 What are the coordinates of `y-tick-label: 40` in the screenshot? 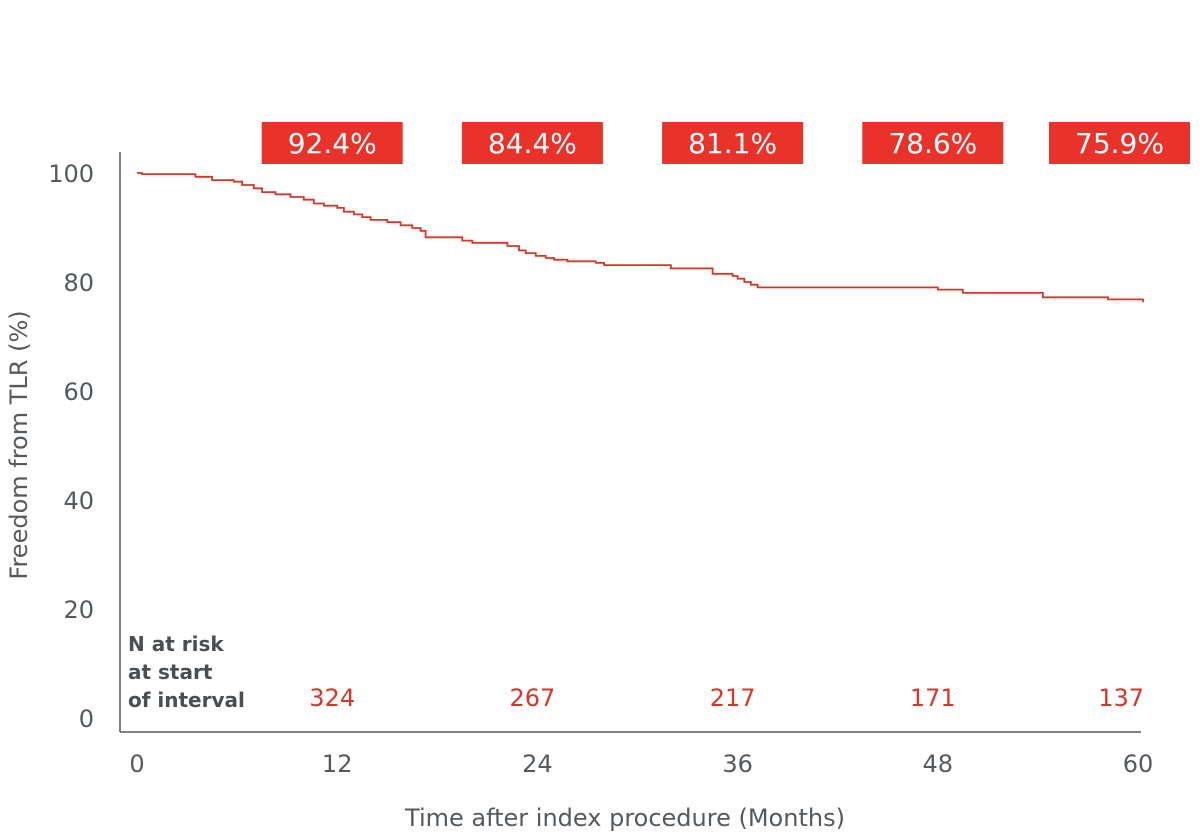 It's located at (78, 501).